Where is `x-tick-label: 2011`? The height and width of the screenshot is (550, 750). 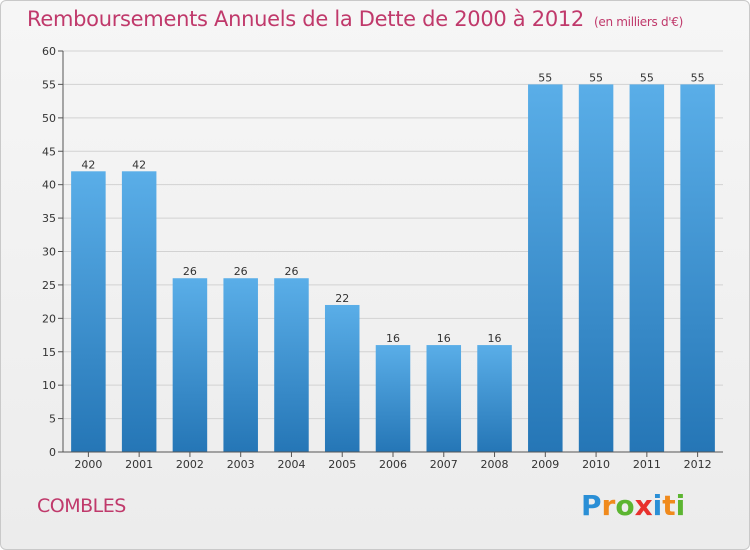
x-tick-label: 2011 is located at coordinates (647, 464).